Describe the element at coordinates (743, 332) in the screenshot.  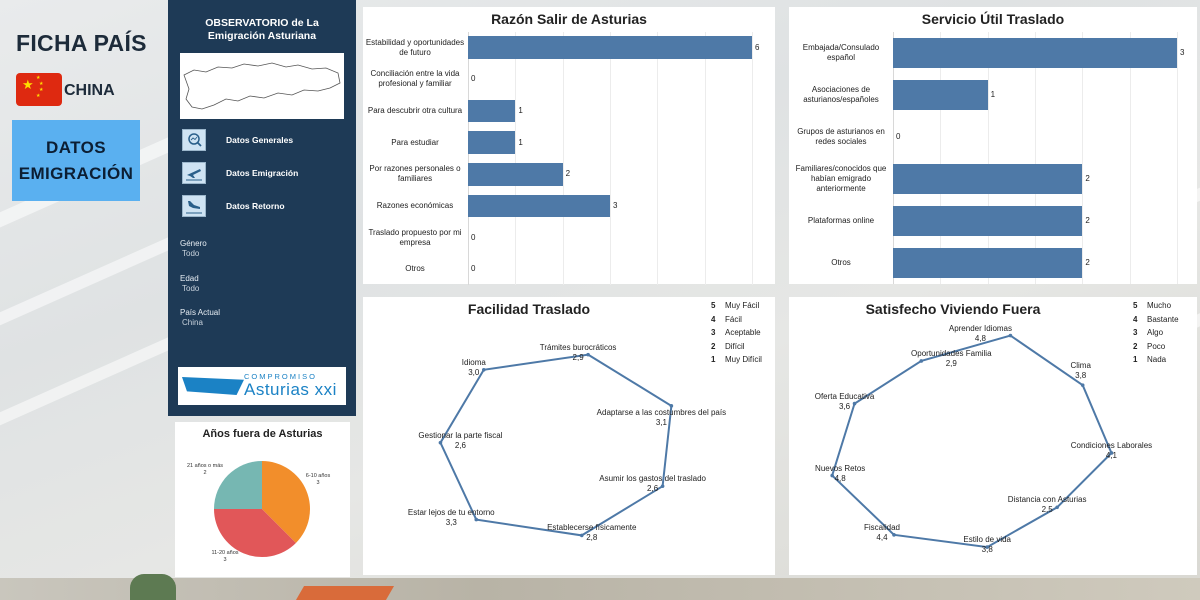
I see `legend-label: Aceptable` at that location.